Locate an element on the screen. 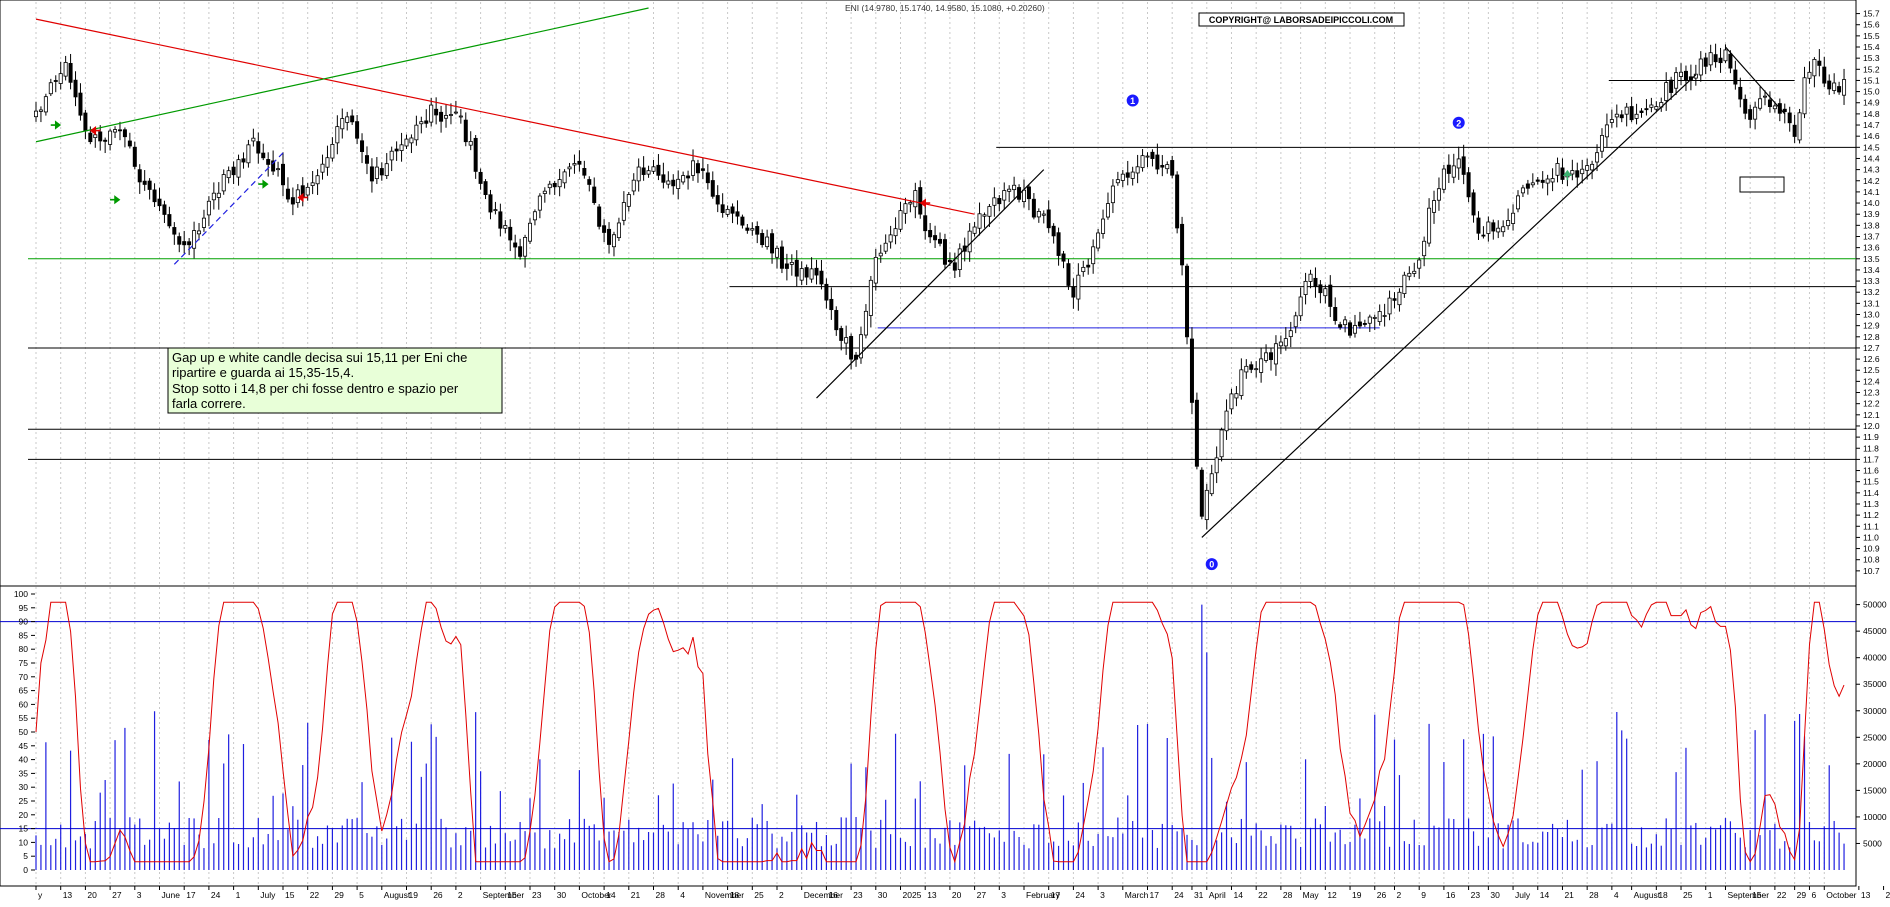 This screenshot has width=1890, height=907. price-tick-label: 14.1 is located at coordinates (1871, 192).